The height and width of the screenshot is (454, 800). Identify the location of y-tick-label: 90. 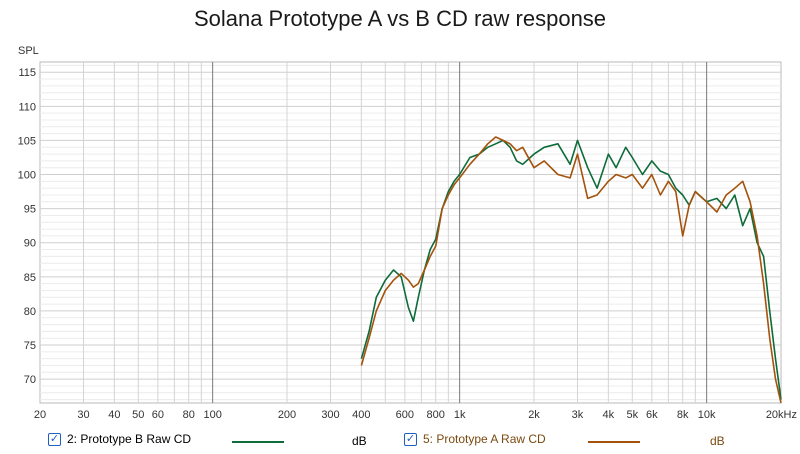
(30, 244).